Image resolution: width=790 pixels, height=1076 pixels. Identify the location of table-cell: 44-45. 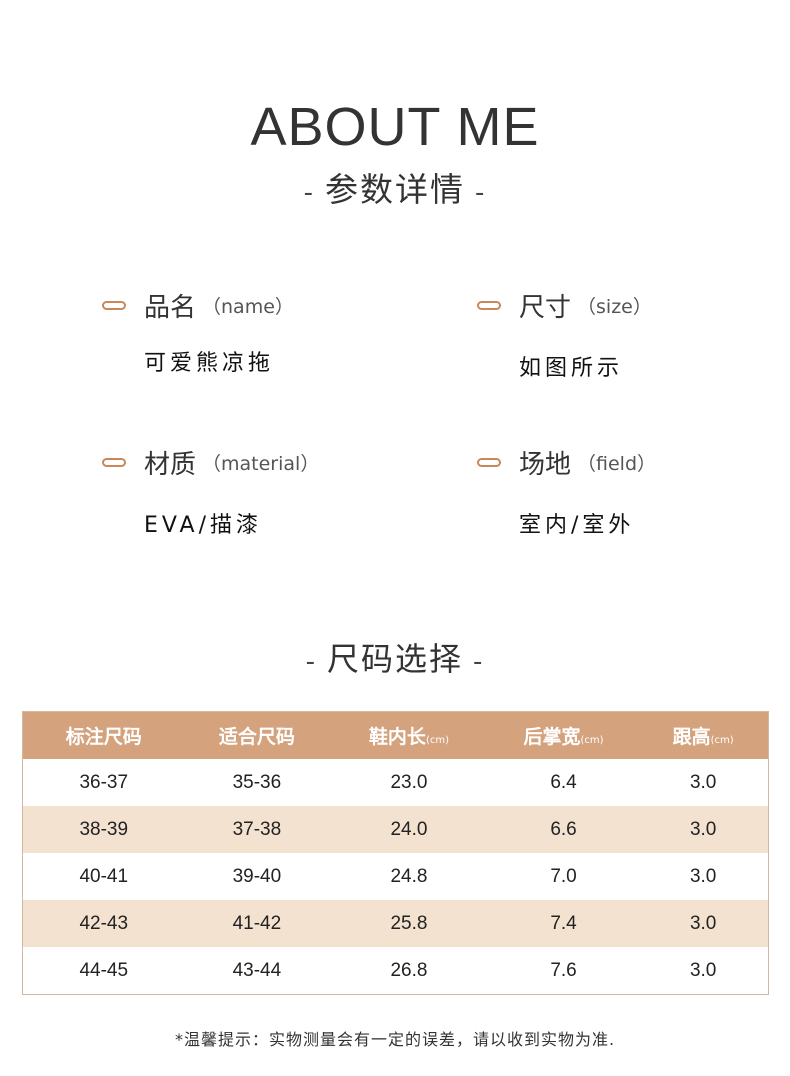
(104, 970).